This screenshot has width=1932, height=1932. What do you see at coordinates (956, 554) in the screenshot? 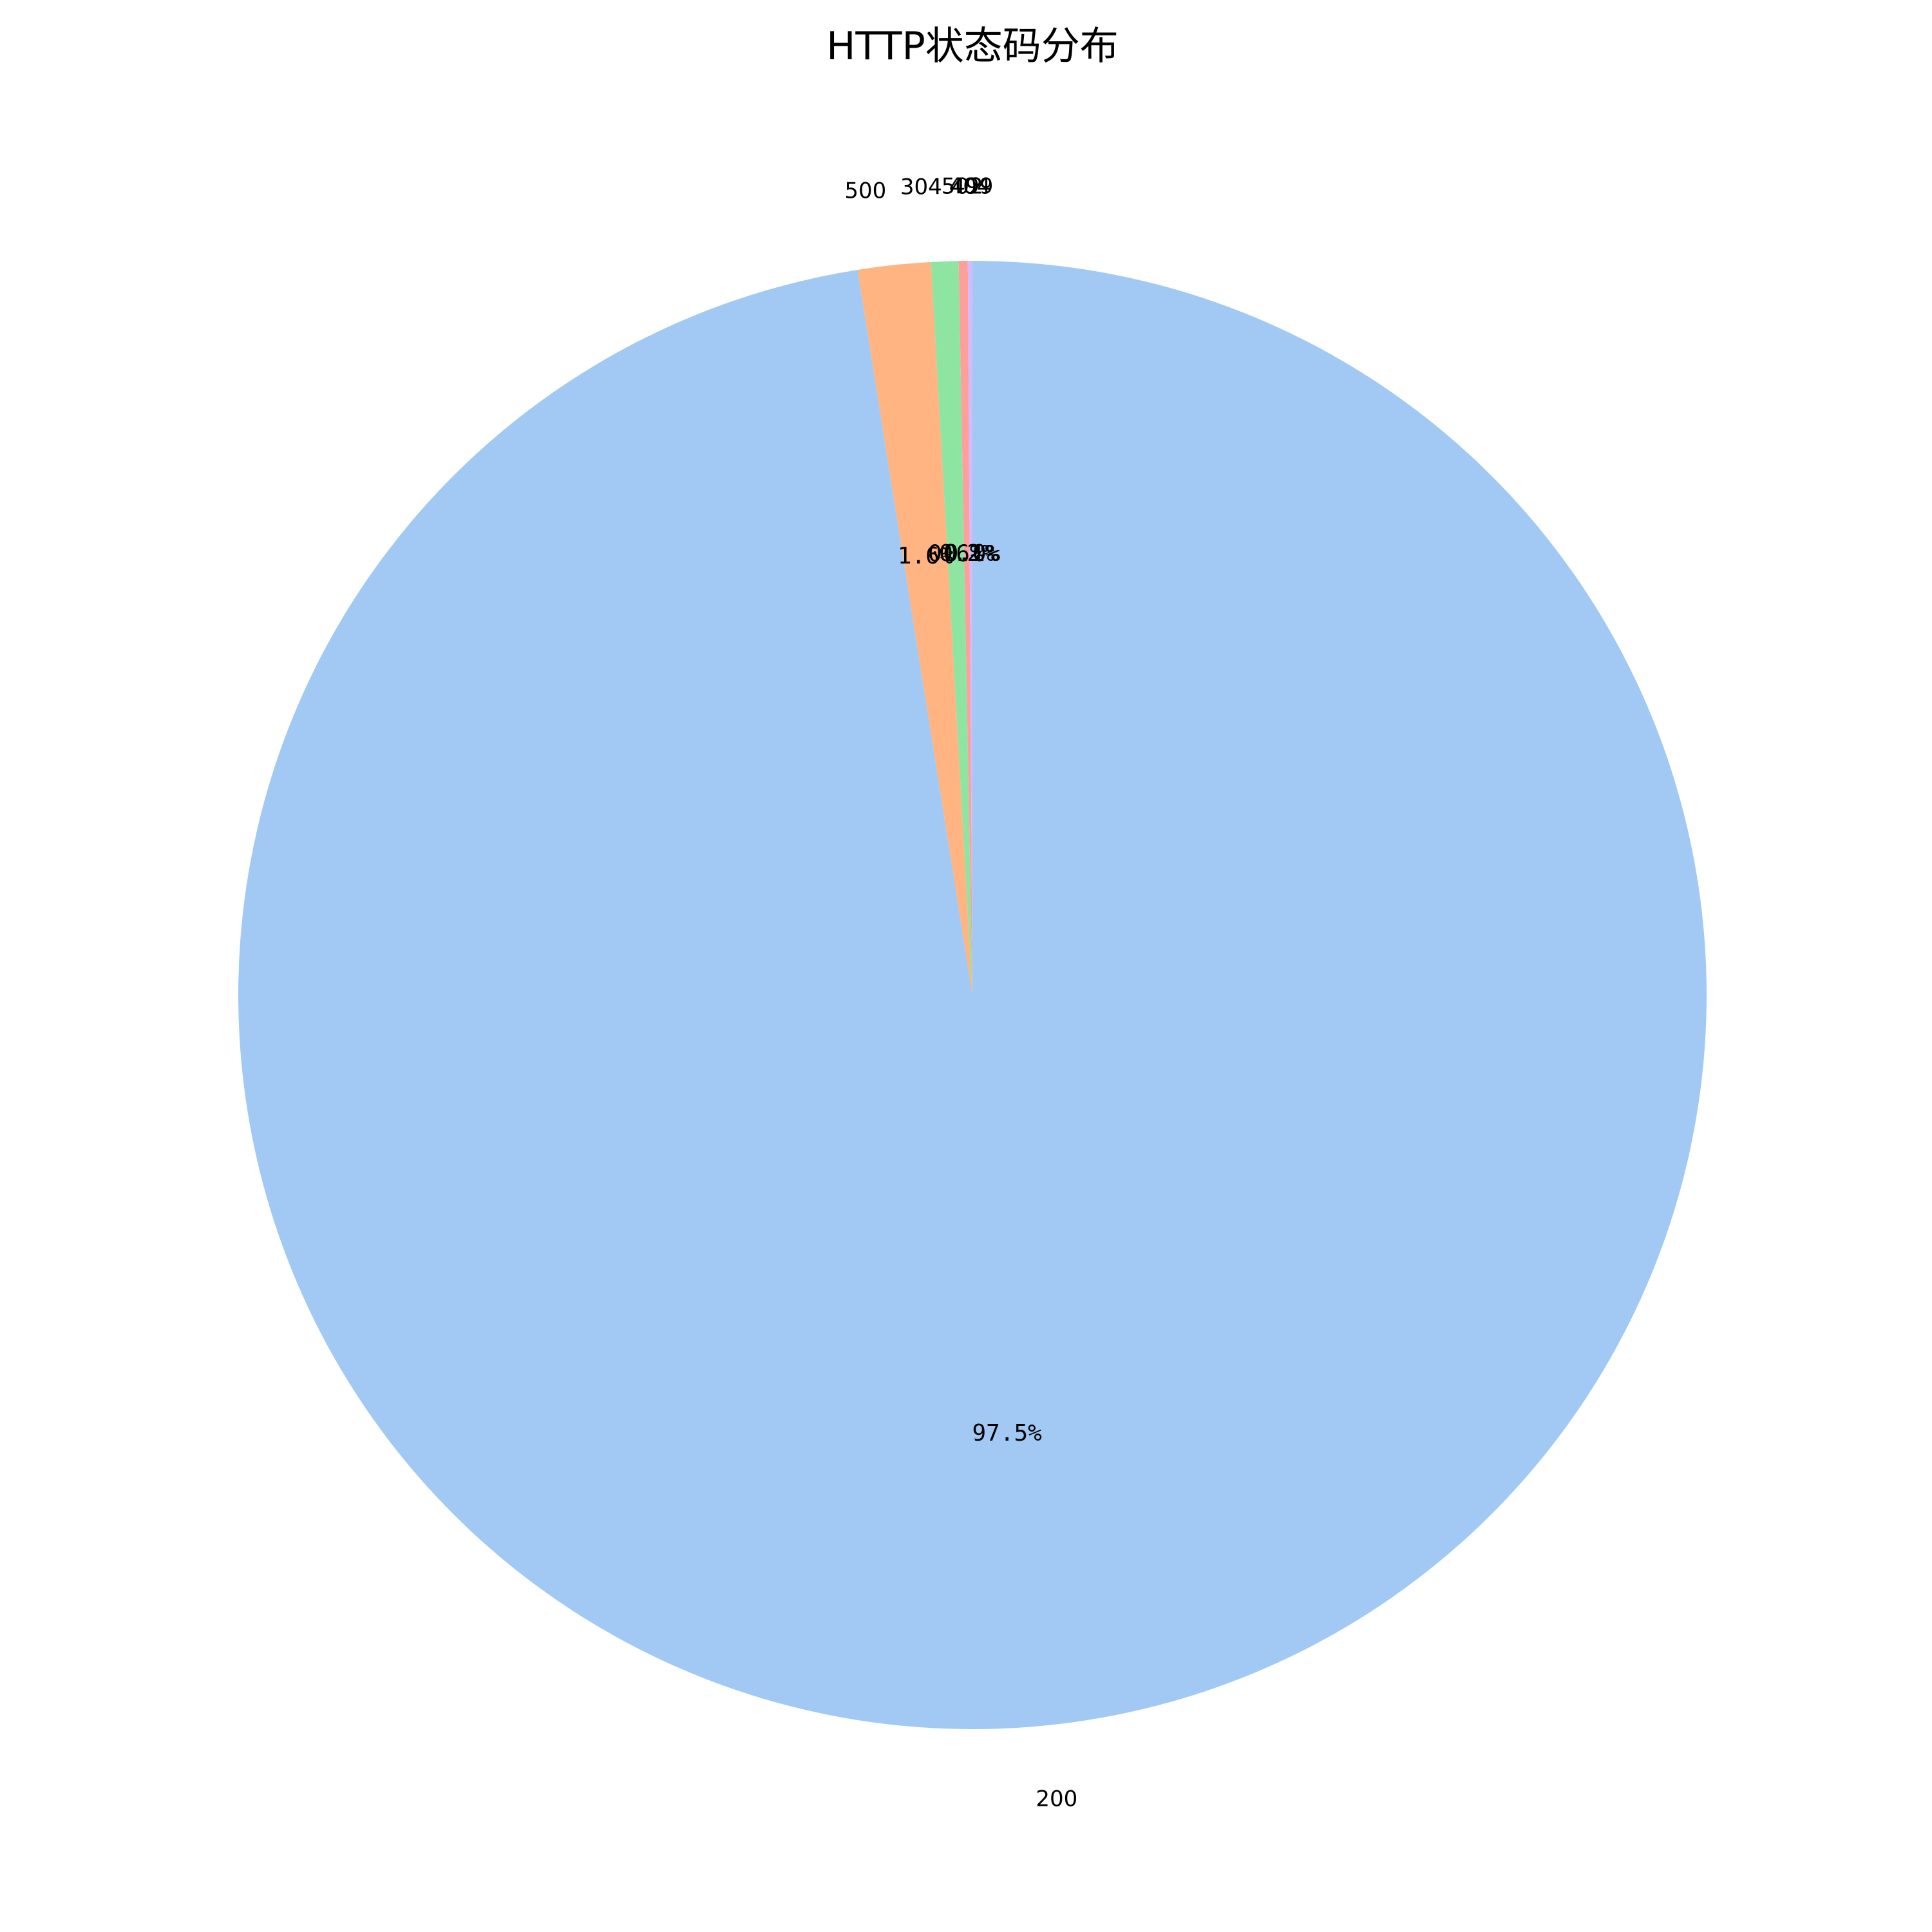
I see `percent-label-304: 0.6%` at bounding box center [956, 554].